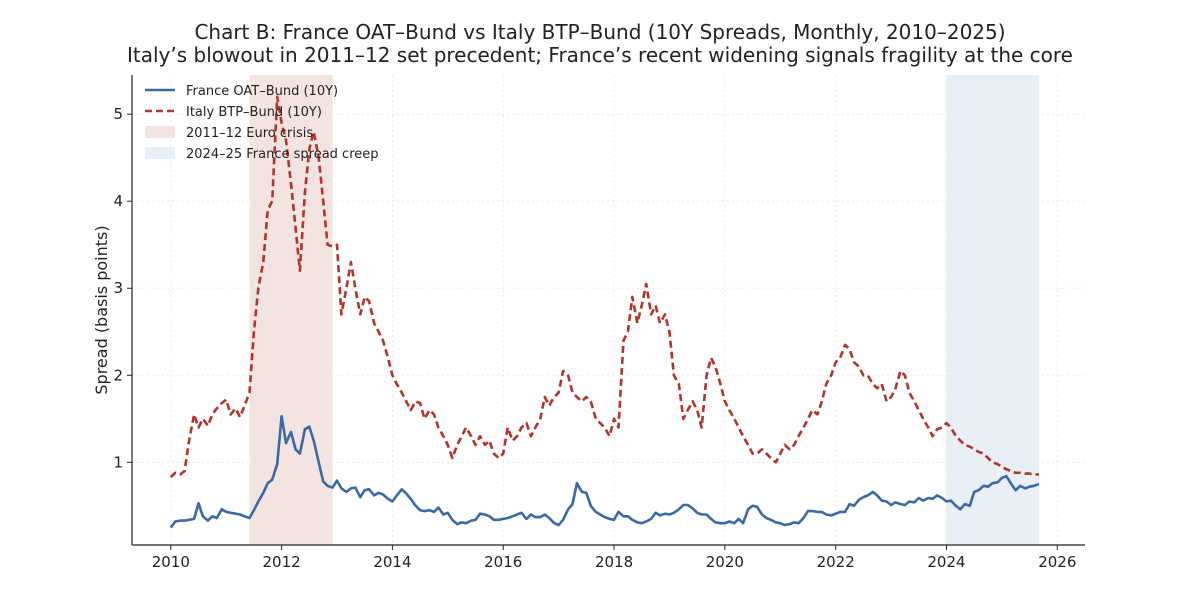  I want to click on legend-label: Italy BTP–Bund (10Y), so click(254, 112).